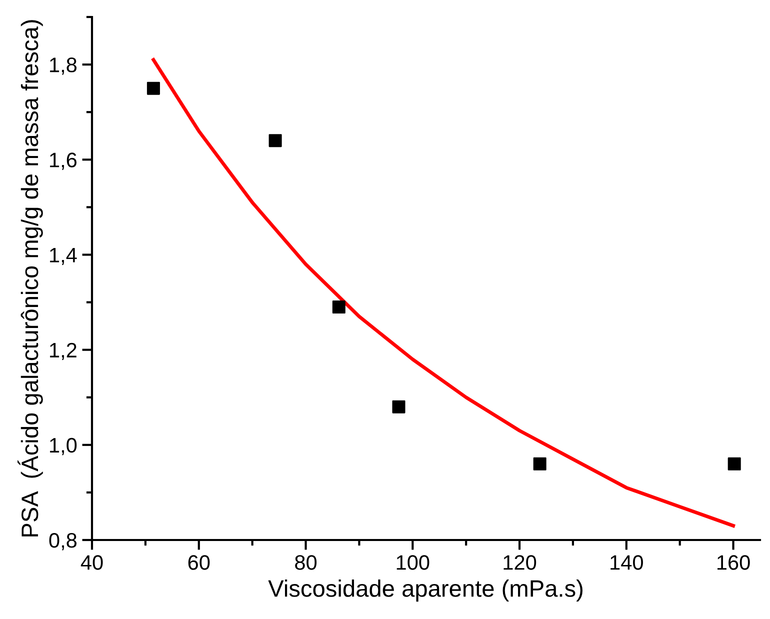  What do you see at coordinates (63, 66) in the screenshot?
I see `y-tick-label: 1,8` at bounding box center [63, 66].